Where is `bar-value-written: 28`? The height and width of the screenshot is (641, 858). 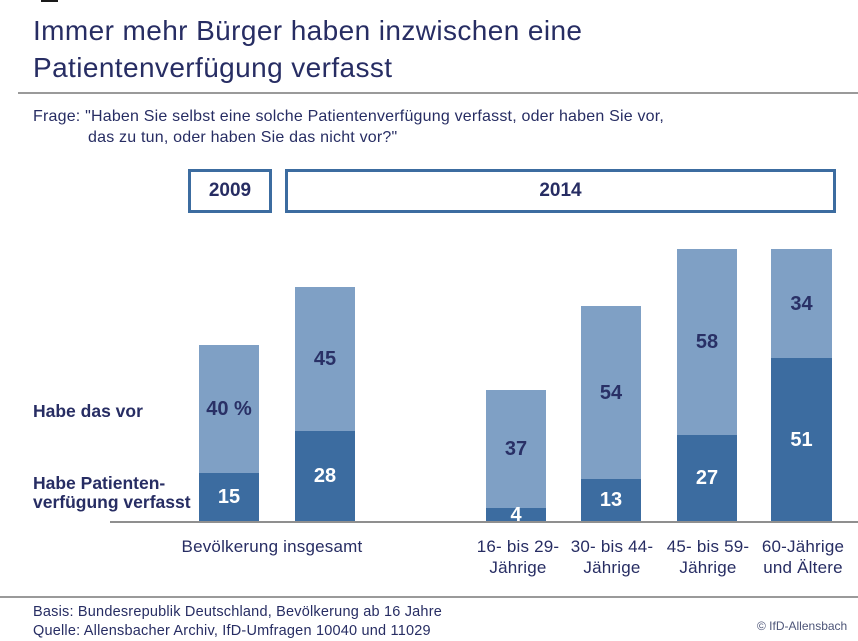 bar-value-written: 28 is located at coordinates (325, 476).